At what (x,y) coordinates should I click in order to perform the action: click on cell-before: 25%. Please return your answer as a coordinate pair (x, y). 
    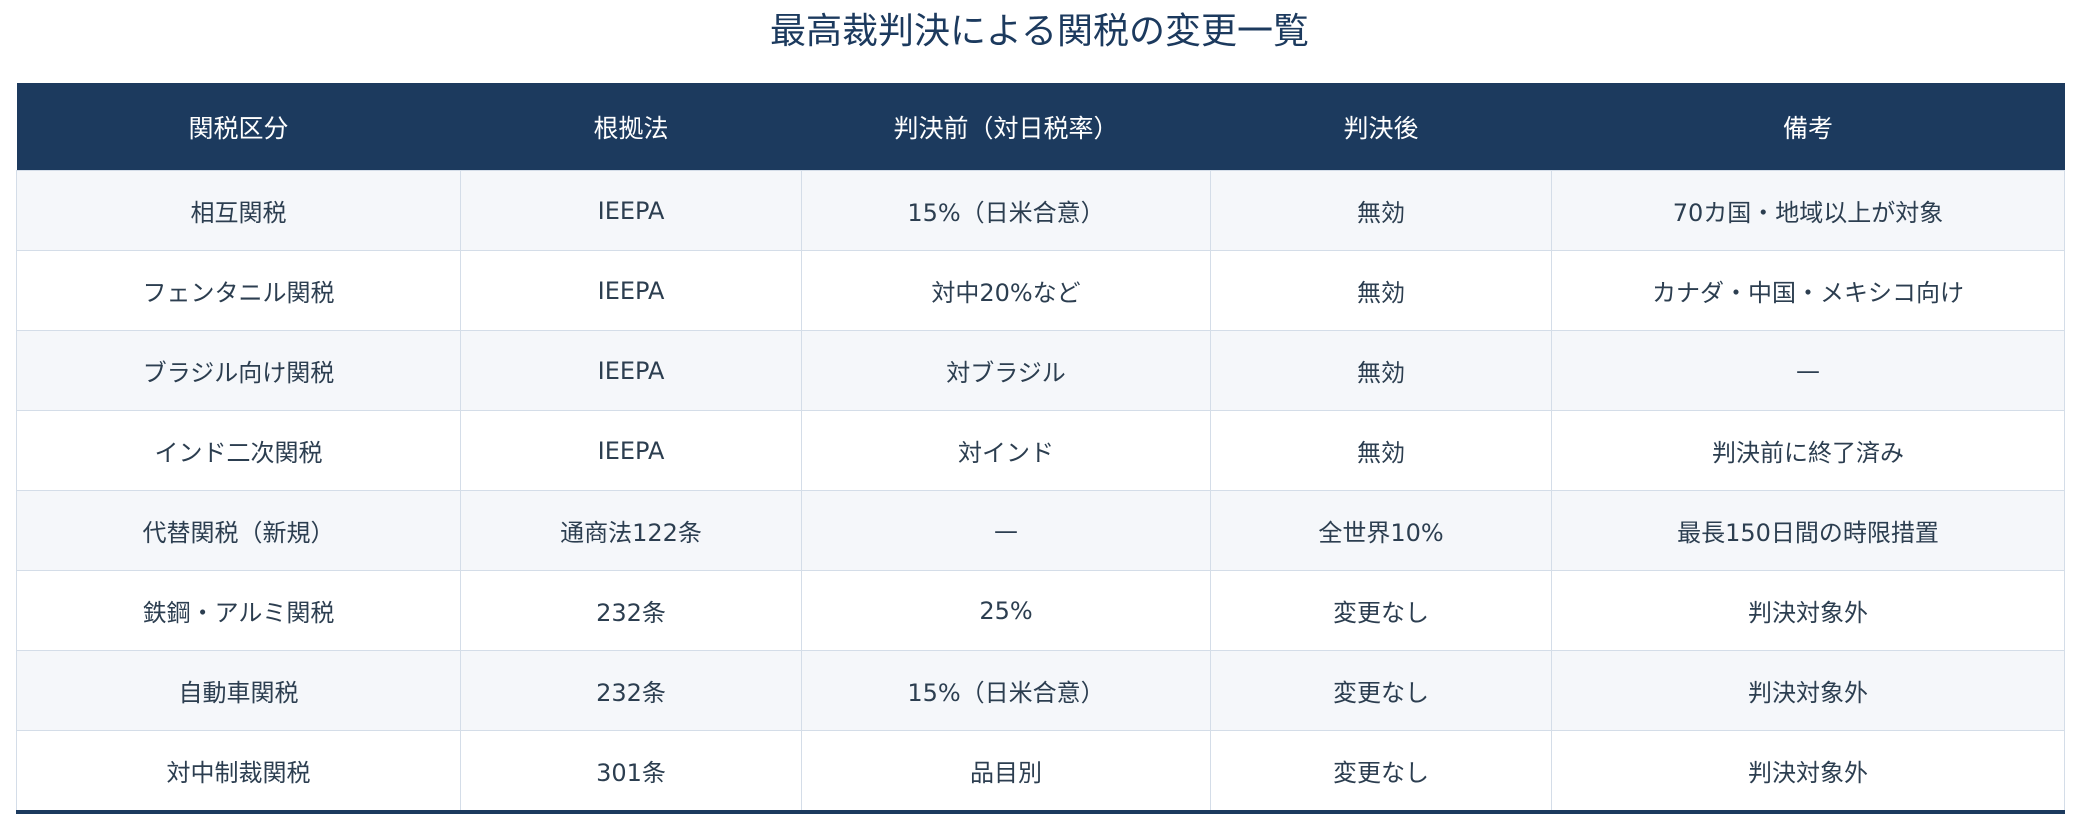
    Looking at the image, I should click on (1006, 610).